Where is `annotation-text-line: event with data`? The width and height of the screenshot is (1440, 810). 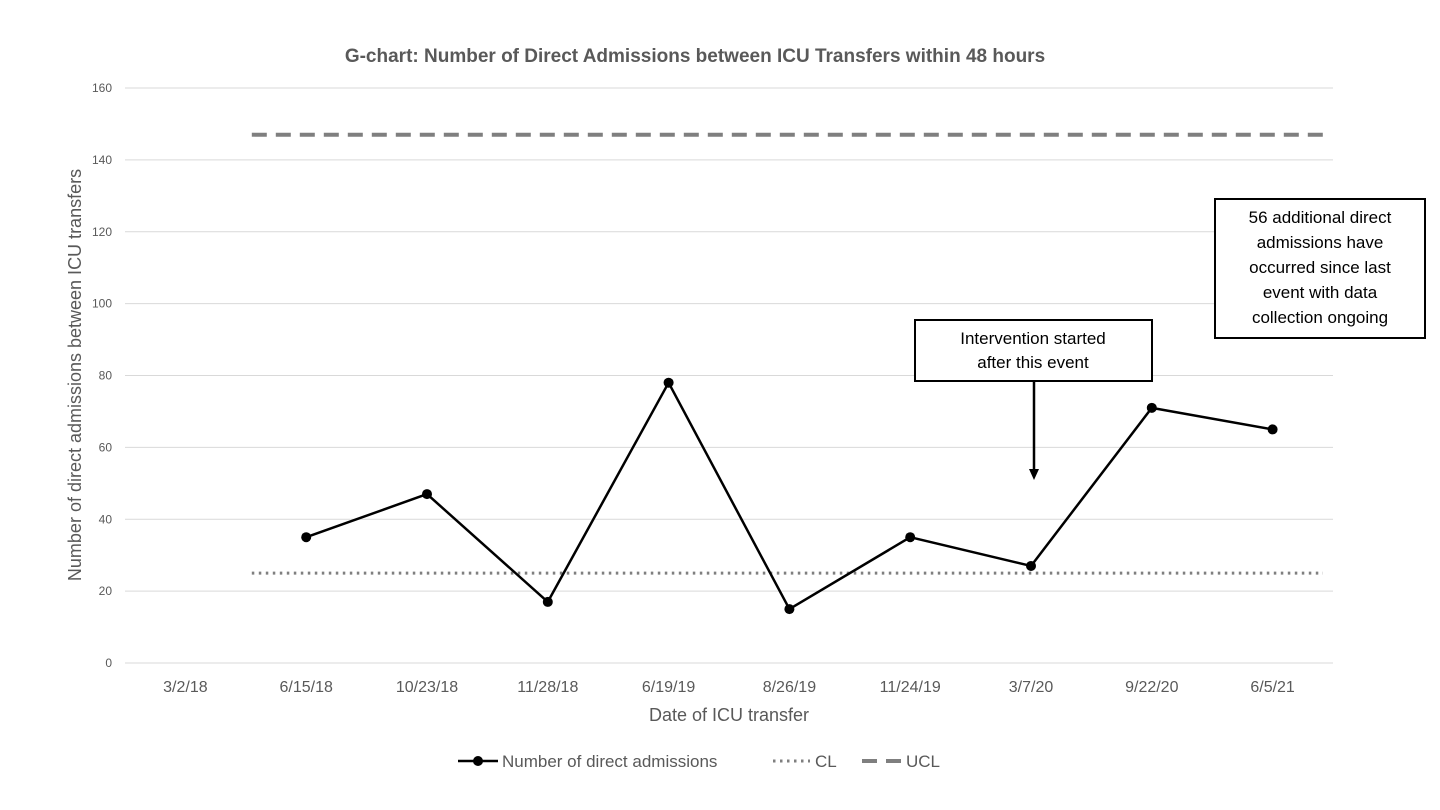 annotation-text-line: event with data is located at coordinates (1320, 292).